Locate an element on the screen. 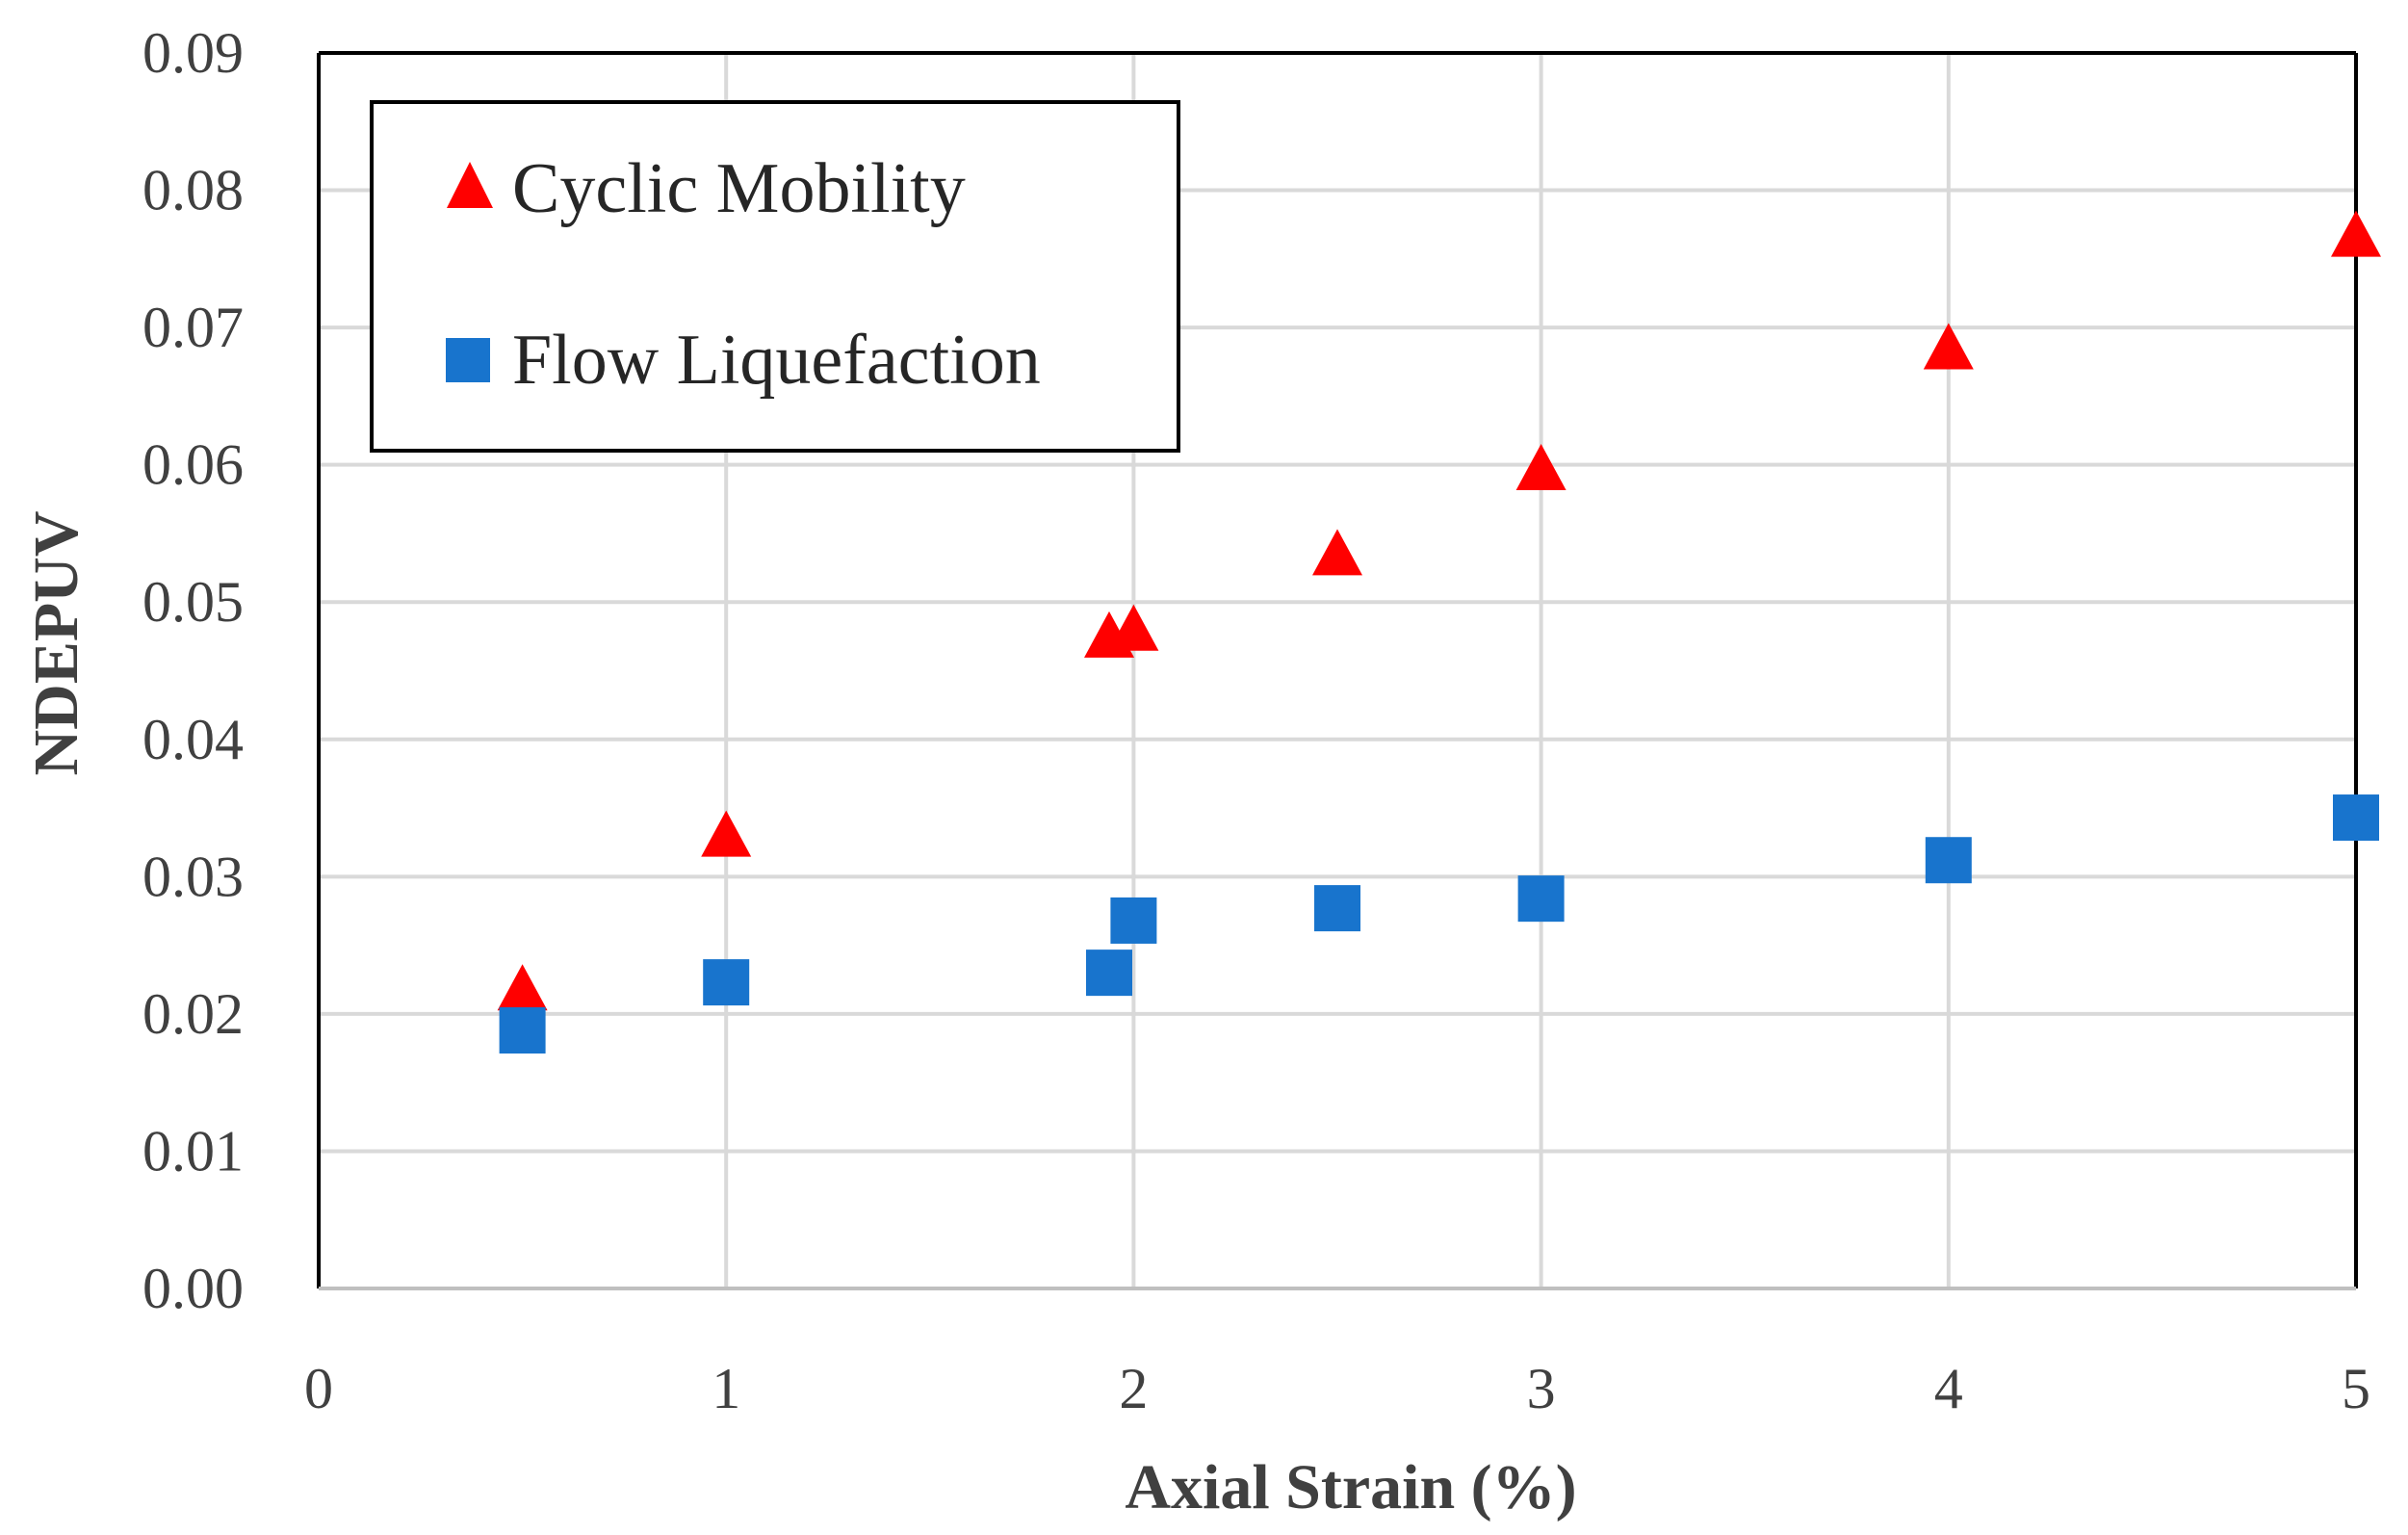  legend-label-cyclic-mobility: Cyclic Mobility is located at coordinates (739, 188).